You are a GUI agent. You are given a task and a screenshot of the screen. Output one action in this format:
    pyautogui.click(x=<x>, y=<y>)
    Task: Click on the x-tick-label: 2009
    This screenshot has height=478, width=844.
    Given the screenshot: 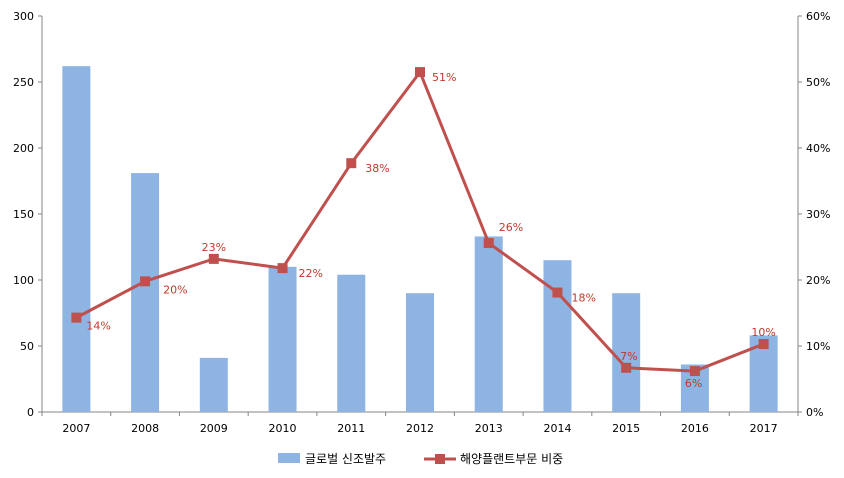 What is the action you would take?
    pyautogui.click(x=214, y=428)
    